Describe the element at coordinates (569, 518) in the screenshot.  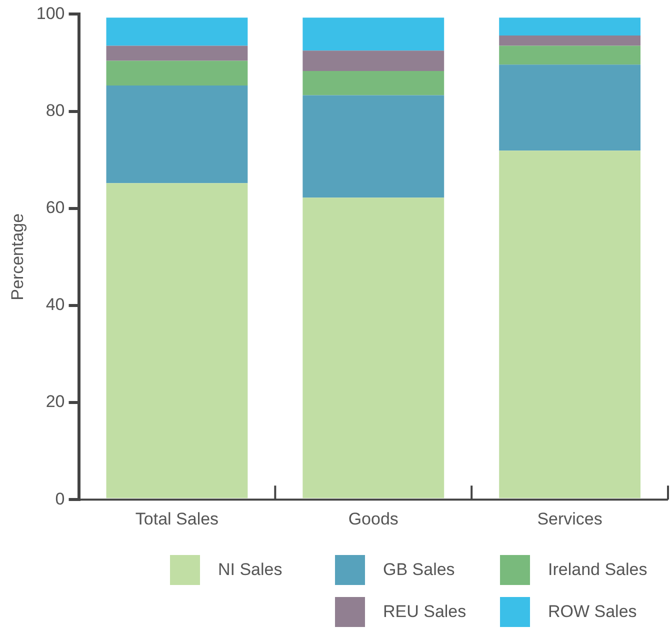
I see `x-tick-label: Services` at that location.